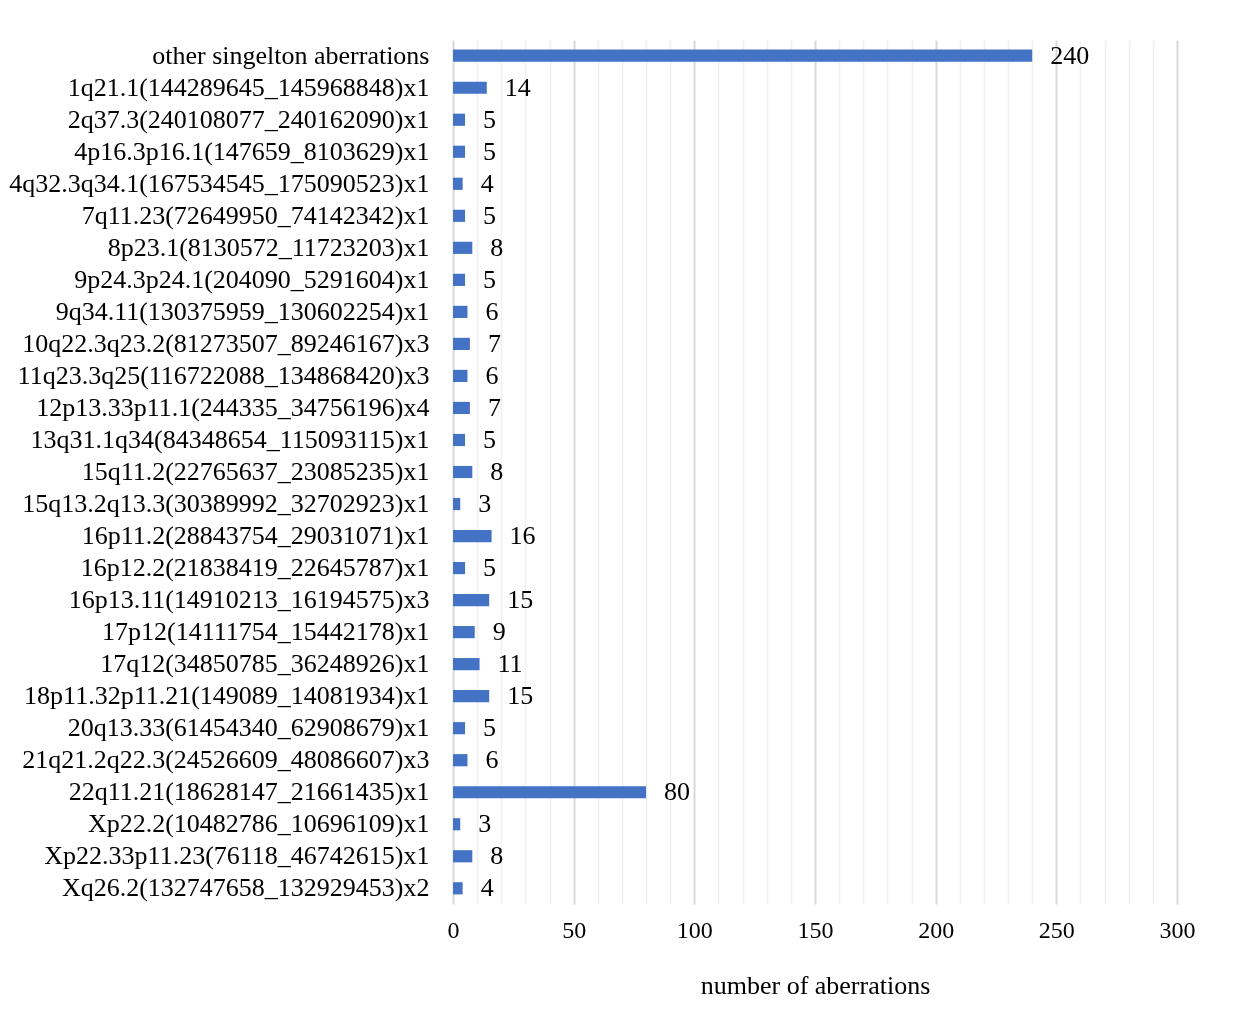 The image size is (1253, 1024). I want to click on y-tick-label: 2q37.3(240108077_240162090)x1, so click(248, 119).